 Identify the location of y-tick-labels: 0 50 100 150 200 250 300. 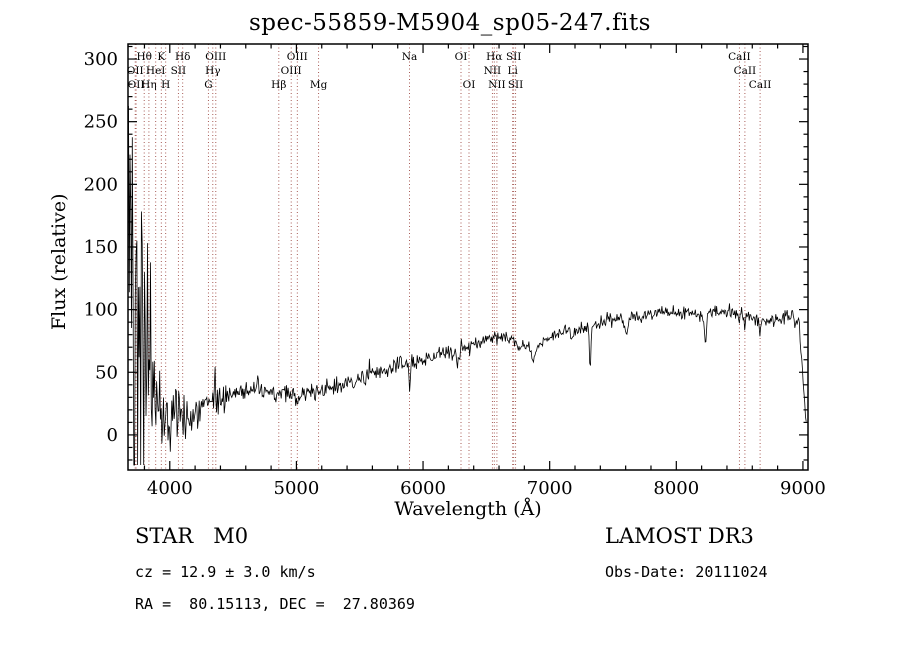
(101, 247).